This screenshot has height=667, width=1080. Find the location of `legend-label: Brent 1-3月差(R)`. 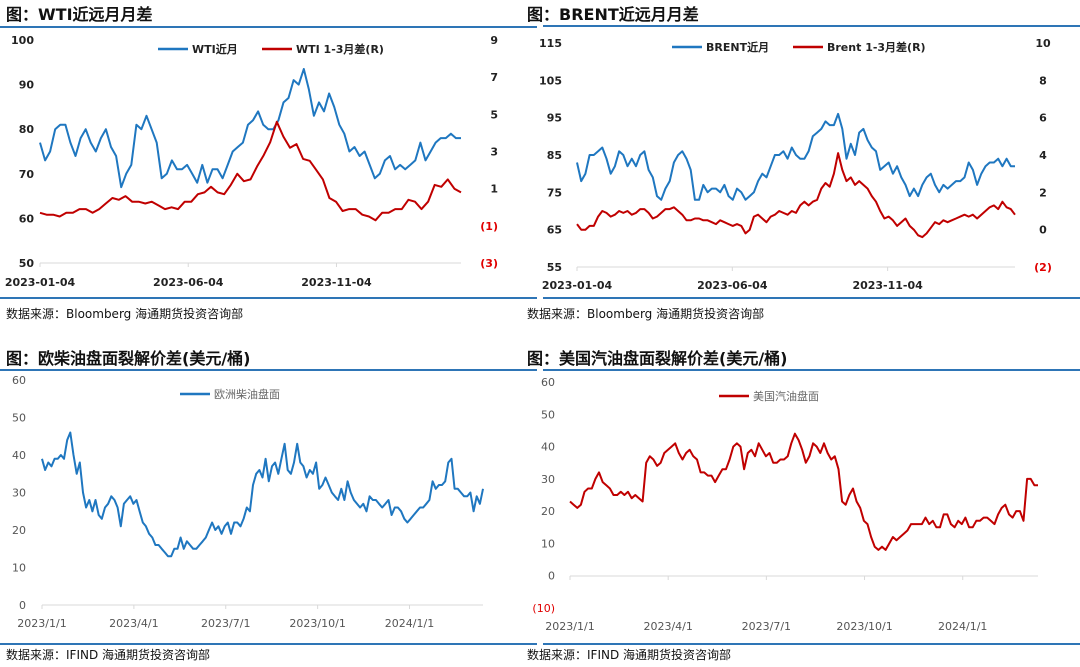

legend-label: Brent 1-3月差(R) is located at coordinates (876, 47).